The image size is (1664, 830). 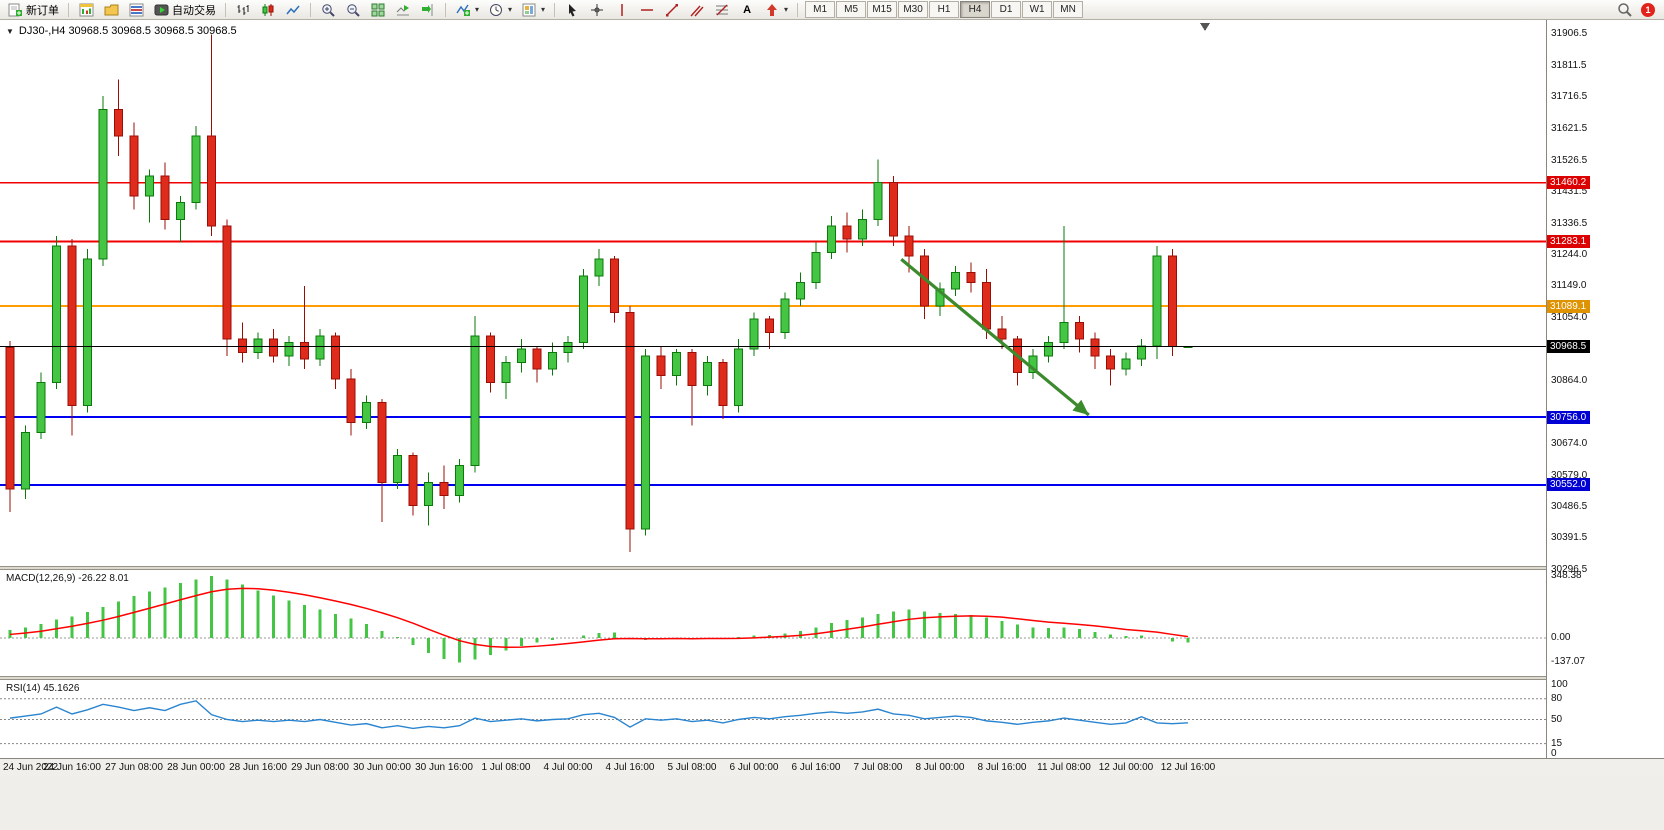 I want to click on candlestick-chart-button, so click(x=268, y=9).